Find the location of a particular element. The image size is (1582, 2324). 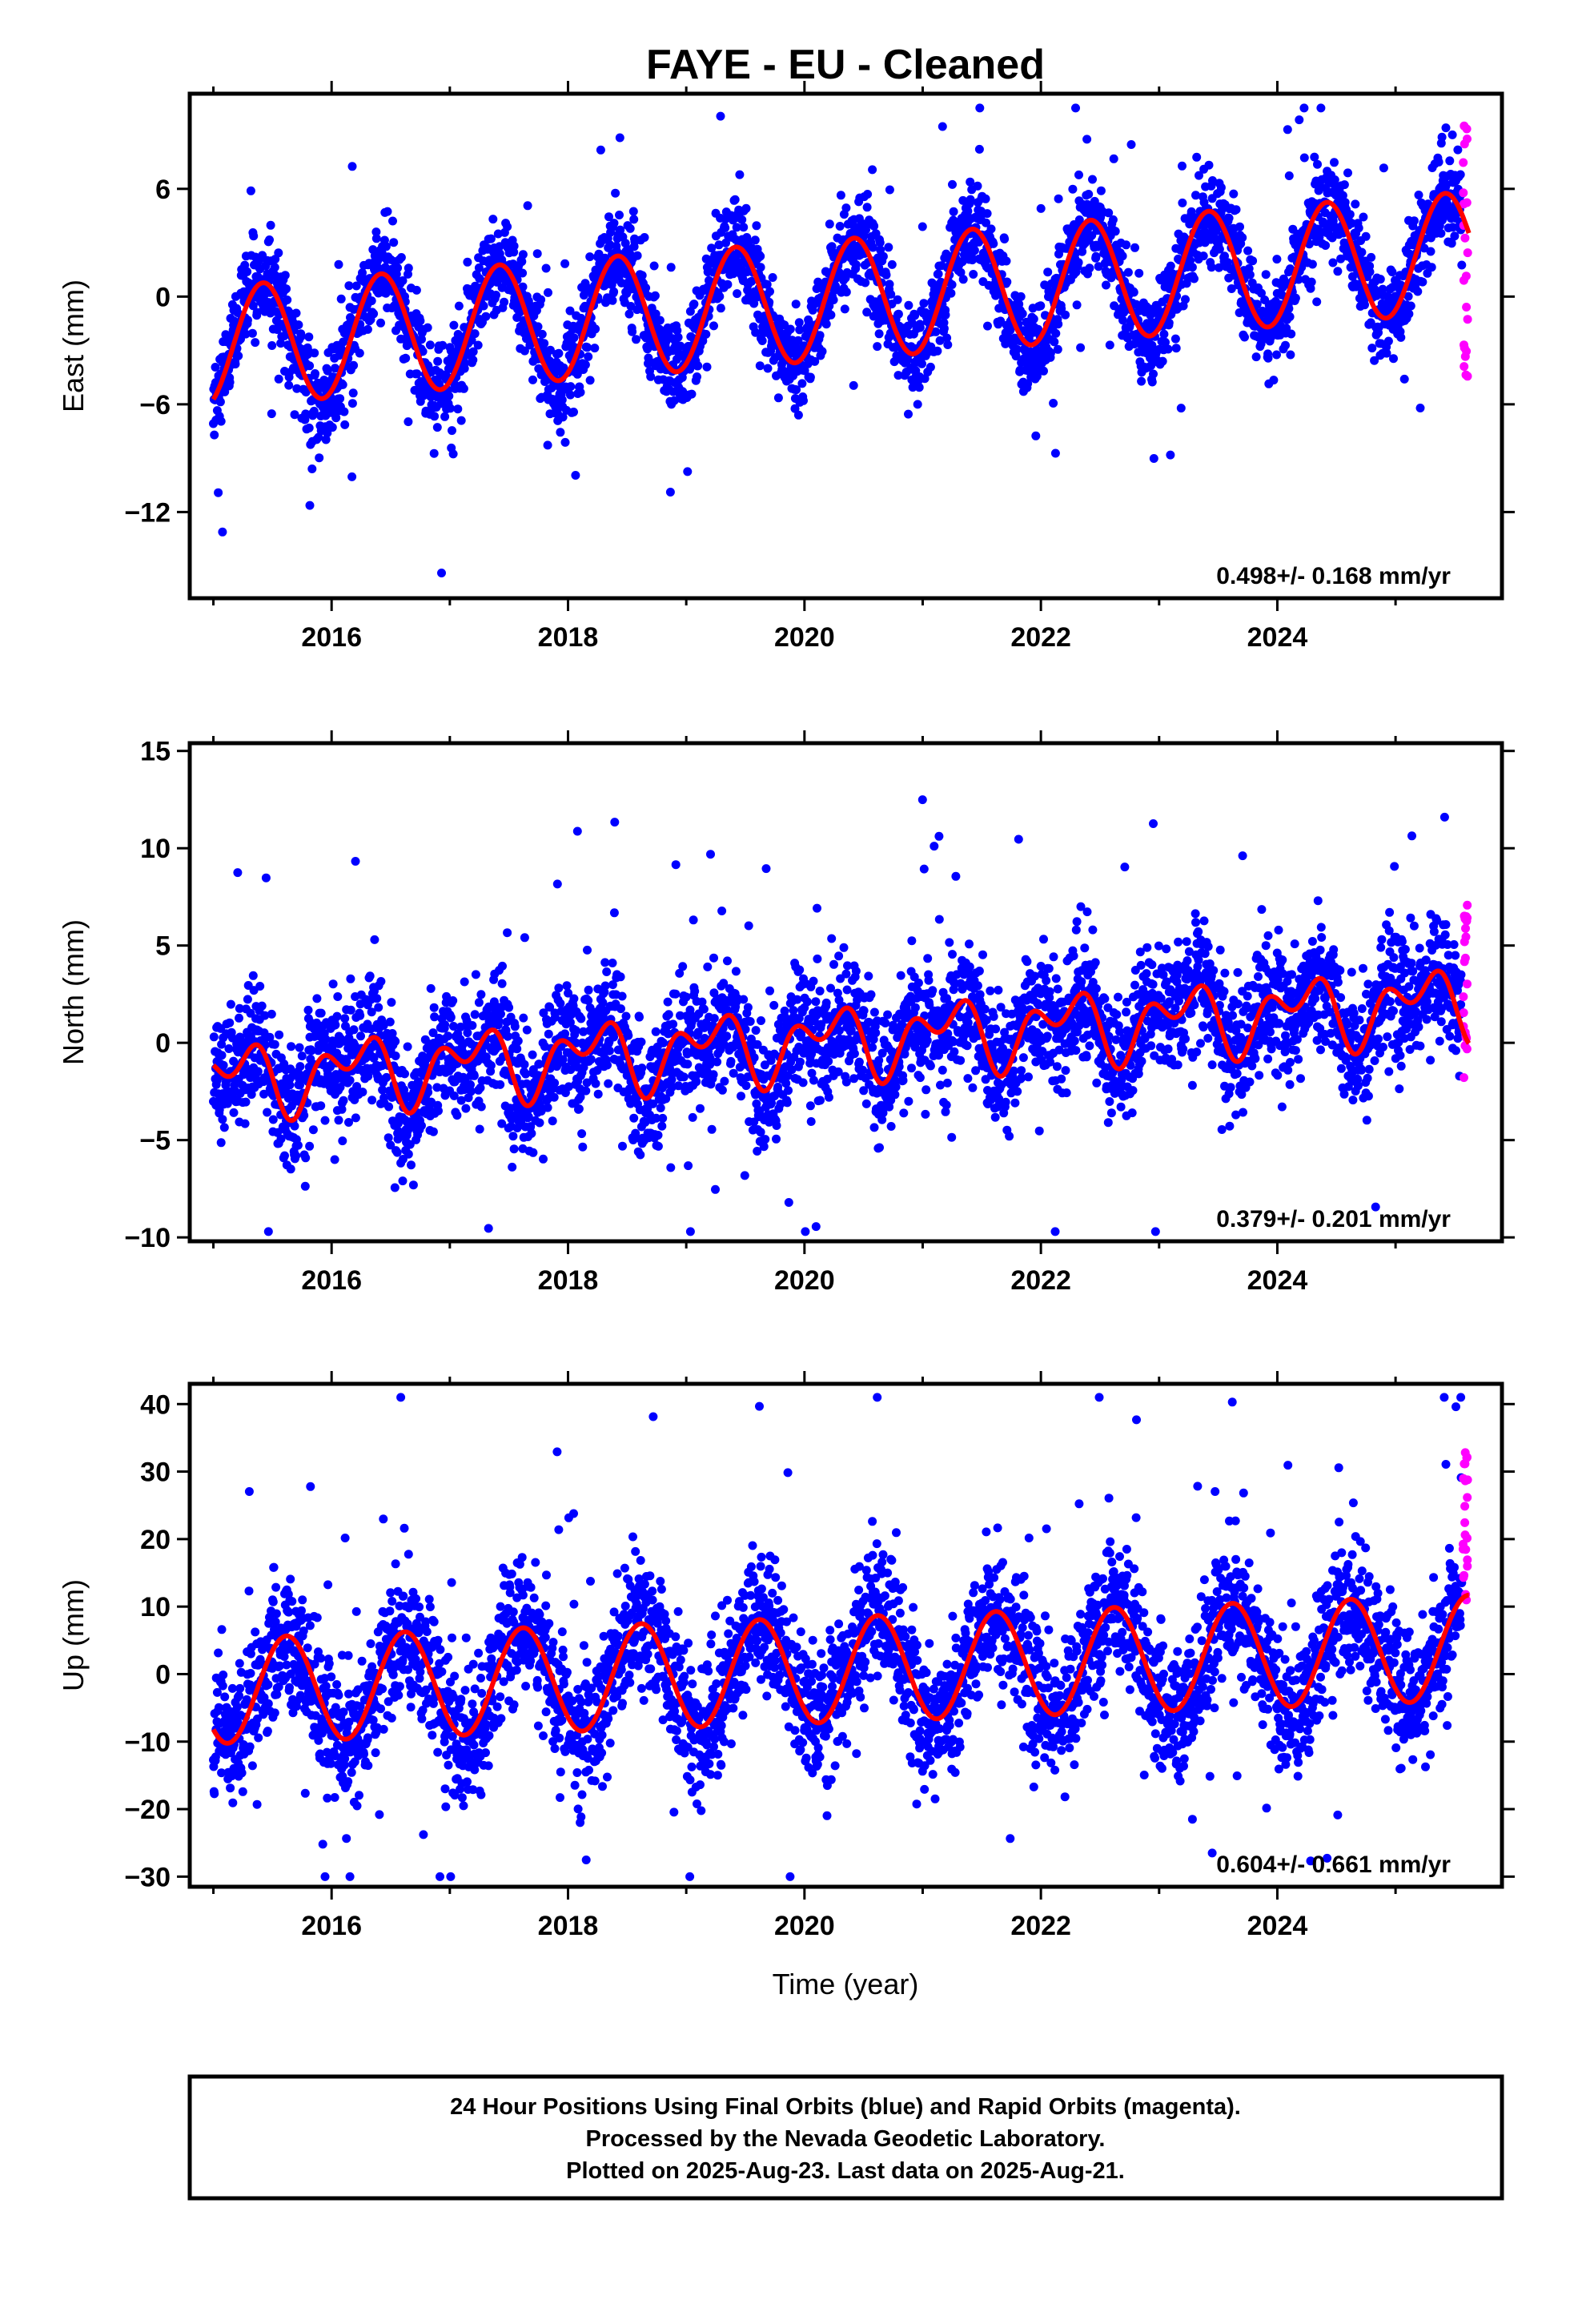

east-y-tick-label: 0 is located at coordinates (163, 297).